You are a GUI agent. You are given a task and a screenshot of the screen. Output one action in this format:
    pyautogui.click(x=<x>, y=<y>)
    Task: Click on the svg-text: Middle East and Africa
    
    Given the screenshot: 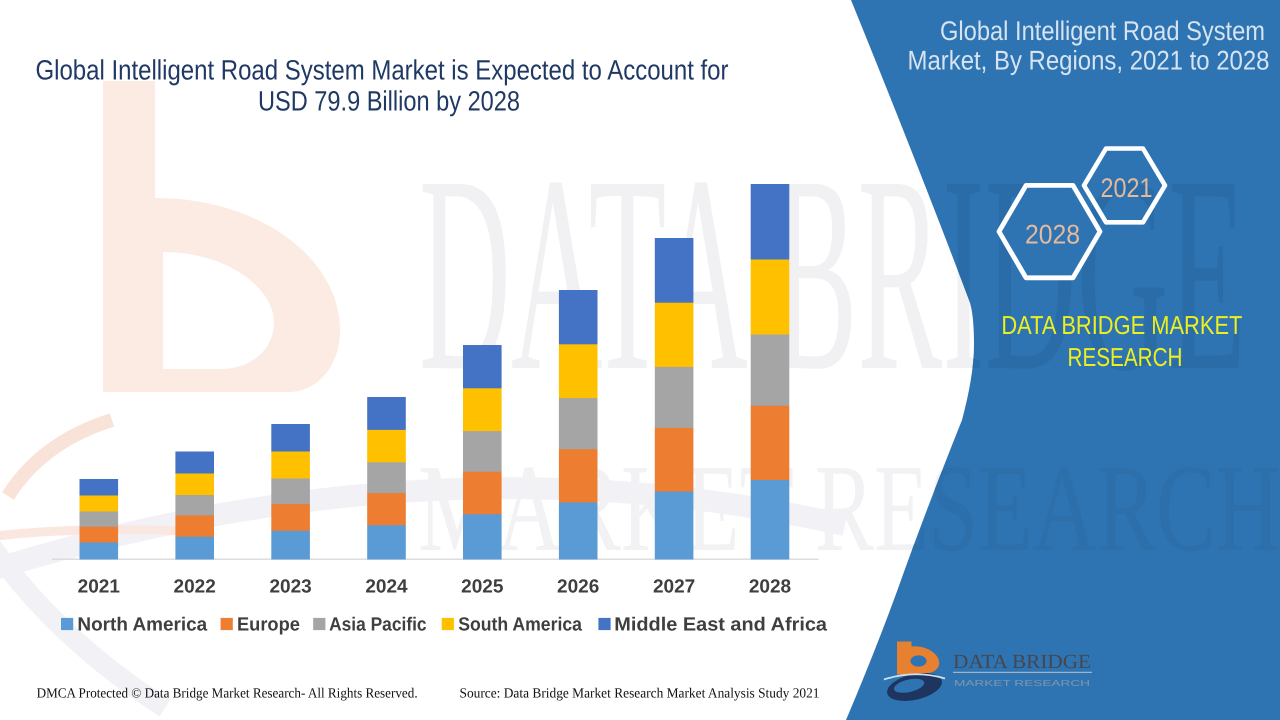 What is the action you would take?
    pyautogui.click(x=720, y=625)
    